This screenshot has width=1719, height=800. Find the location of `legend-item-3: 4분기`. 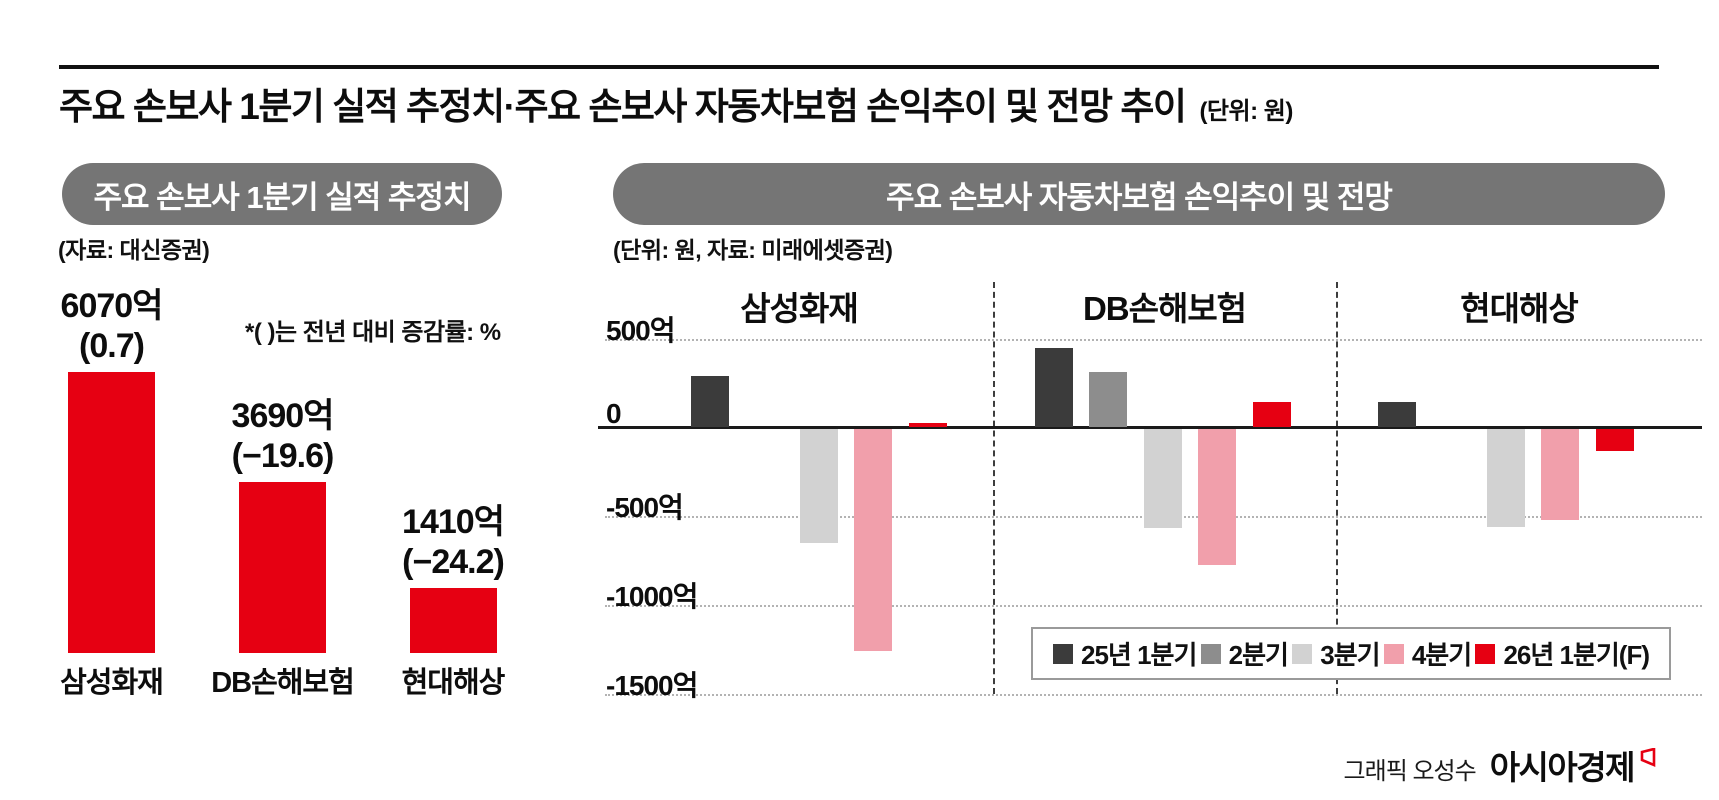

legend-item-3: 4분기 is located at coordinates (1427, 653).